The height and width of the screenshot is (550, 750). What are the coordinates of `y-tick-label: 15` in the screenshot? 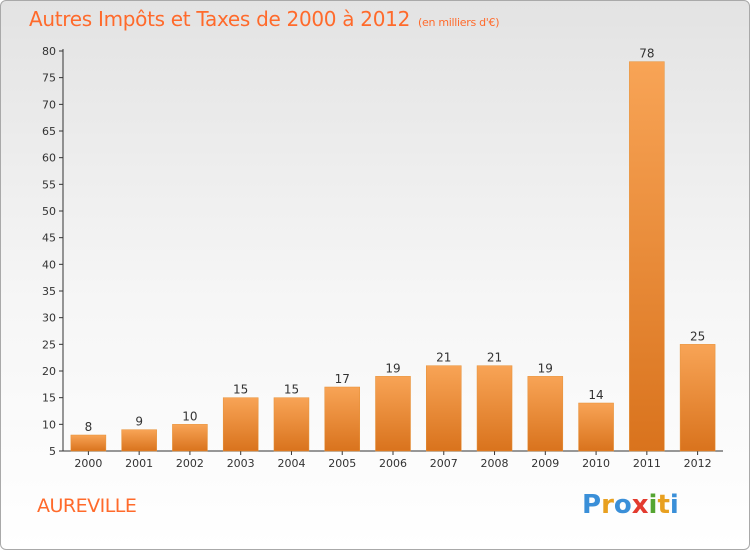 It's located at (49, 398).